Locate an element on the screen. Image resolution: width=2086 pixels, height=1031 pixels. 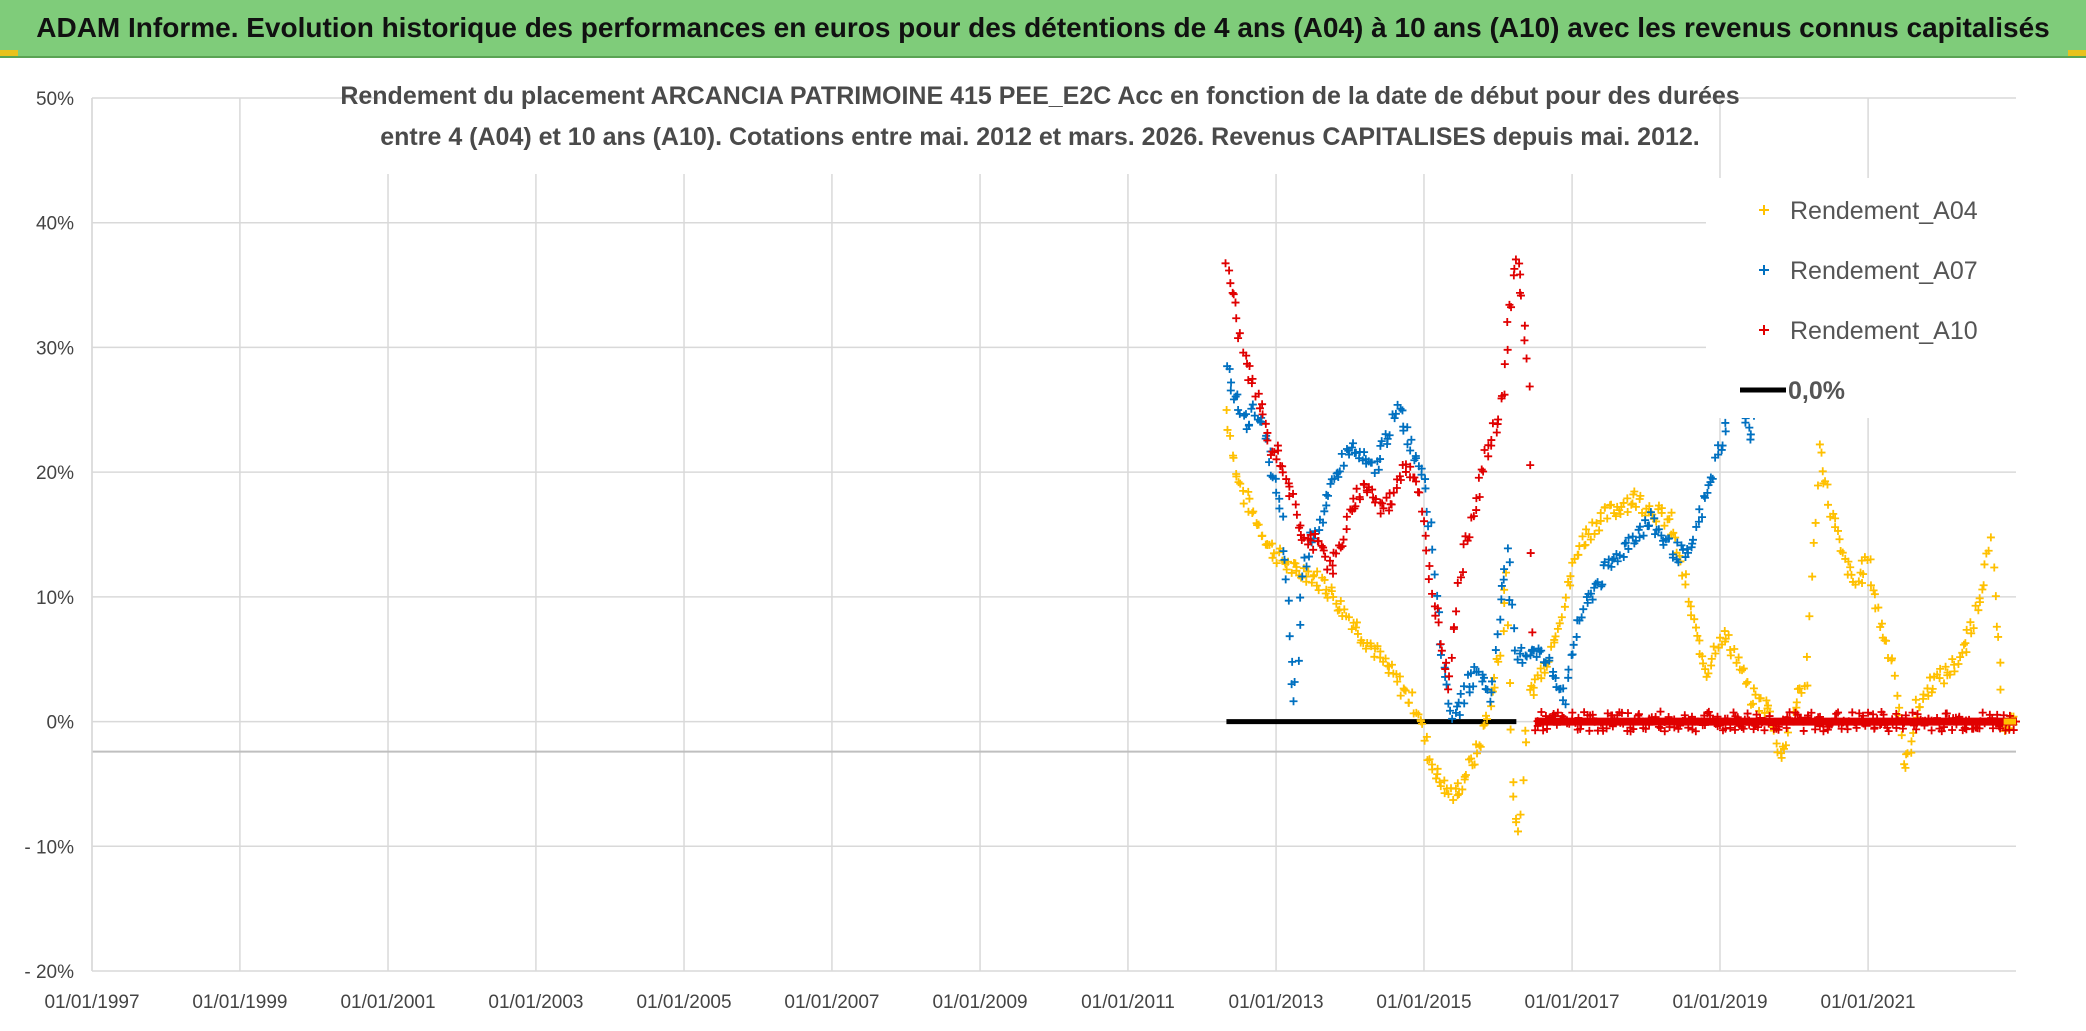
x-tick-label: 01/01/1999 is located at coordinates (239, 1002).